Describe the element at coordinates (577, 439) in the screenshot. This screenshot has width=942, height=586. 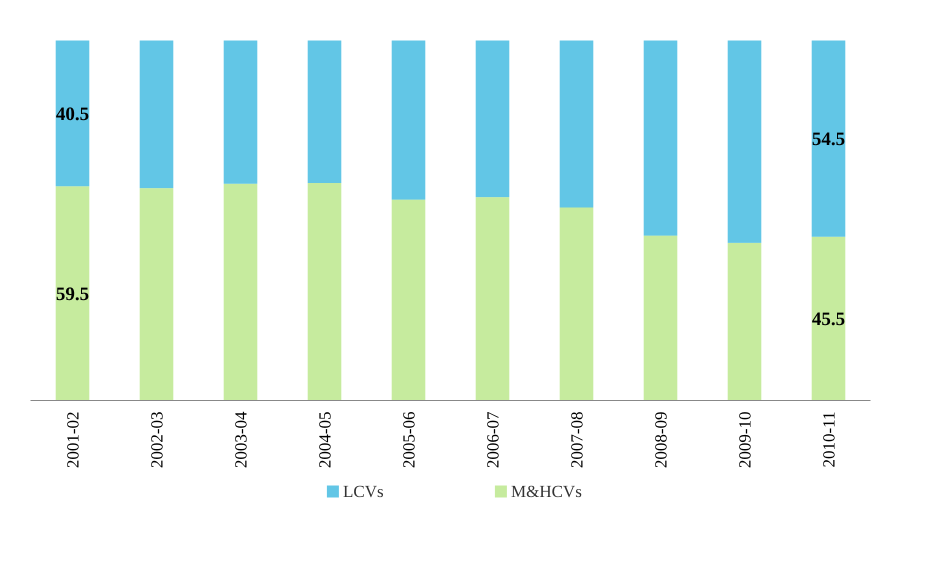
I see `x-tick-label: 2007-08` at that location.